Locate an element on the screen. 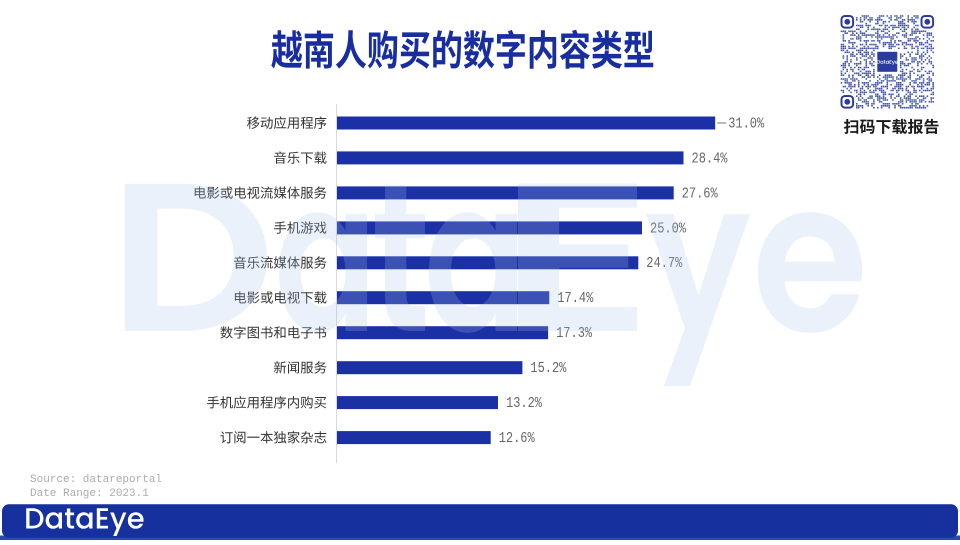  svg-text: 28.4% is located at coordinates (710, 158).